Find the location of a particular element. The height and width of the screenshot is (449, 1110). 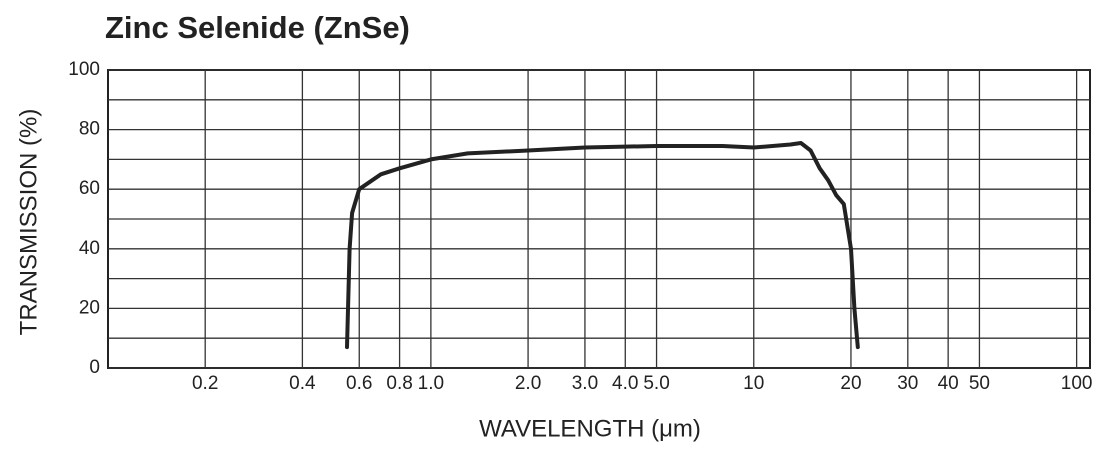

y-axis-label: TRANSMISSION (%) is located at coordinates (28, 222).